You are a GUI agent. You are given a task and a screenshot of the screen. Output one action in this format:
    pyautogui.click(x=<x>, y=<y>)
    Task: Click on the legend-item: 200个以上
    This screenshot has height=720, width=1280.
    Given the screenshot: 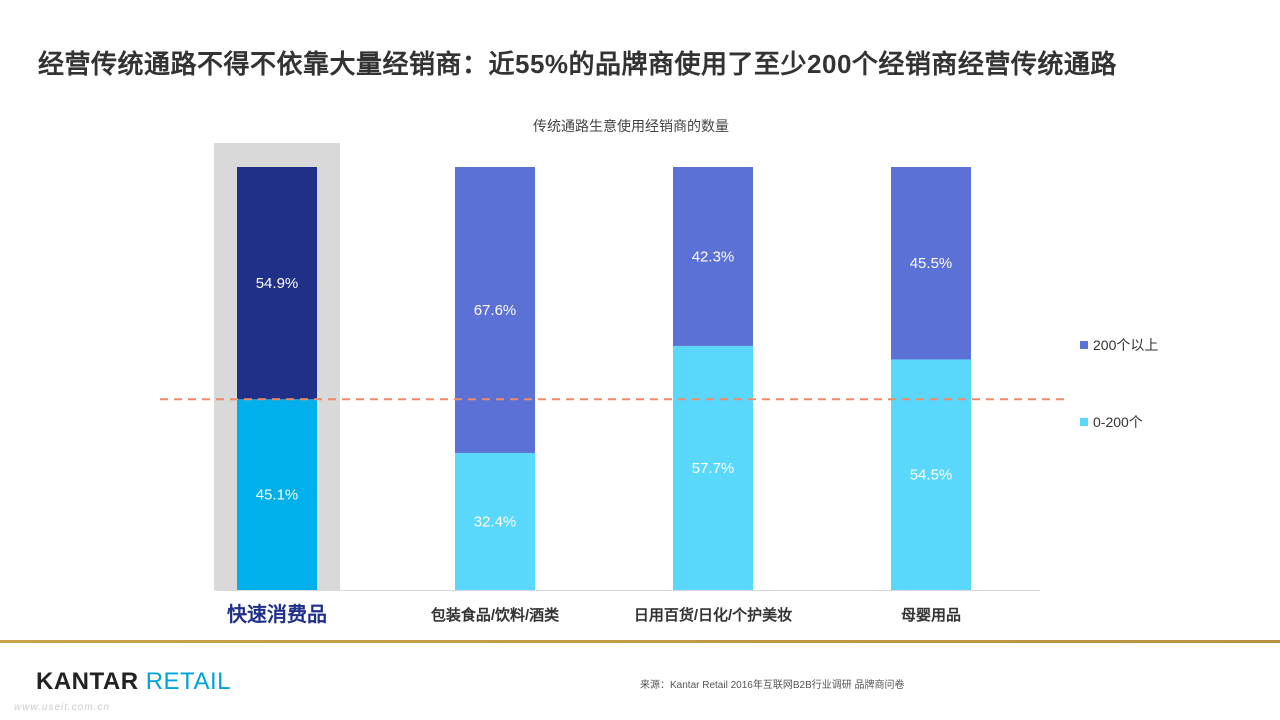 What is the action you would take?
    pyautogui.click(x=1119, y=345)
    